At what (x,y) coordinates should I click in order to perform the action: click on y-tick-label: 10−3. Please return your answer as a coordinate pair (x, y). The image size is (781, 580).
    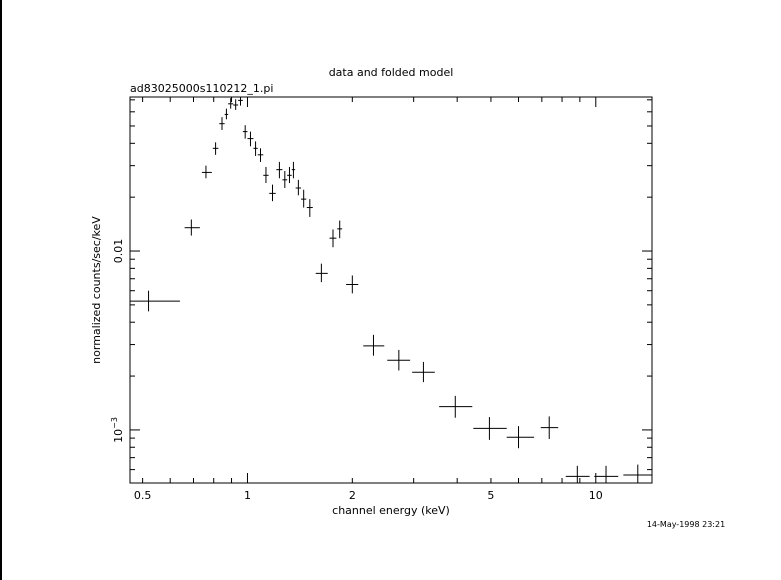
    Looking at the image, I should click on (117, 430).